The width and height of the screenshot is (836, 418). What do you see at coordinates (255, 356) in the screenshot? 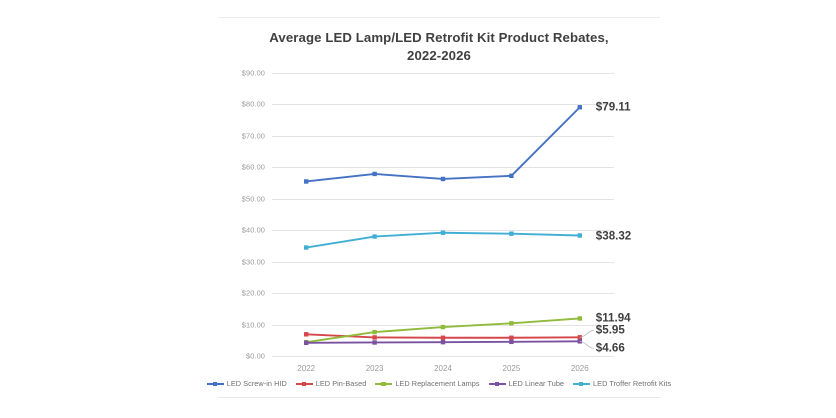
I see `y-axis-tick-label: $0.00` at bounding box center [255, 356].